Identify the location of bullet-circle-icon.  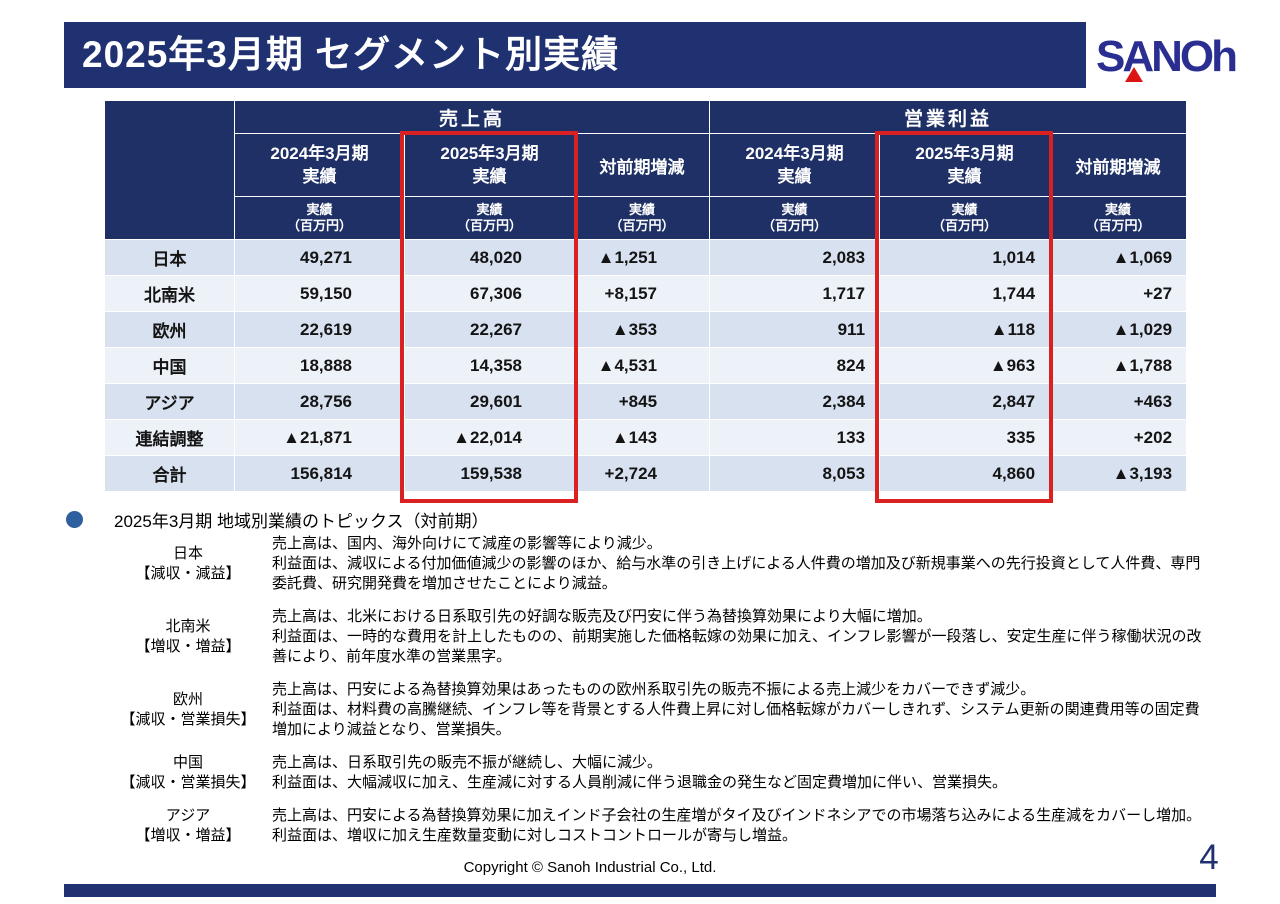
(74, 519).